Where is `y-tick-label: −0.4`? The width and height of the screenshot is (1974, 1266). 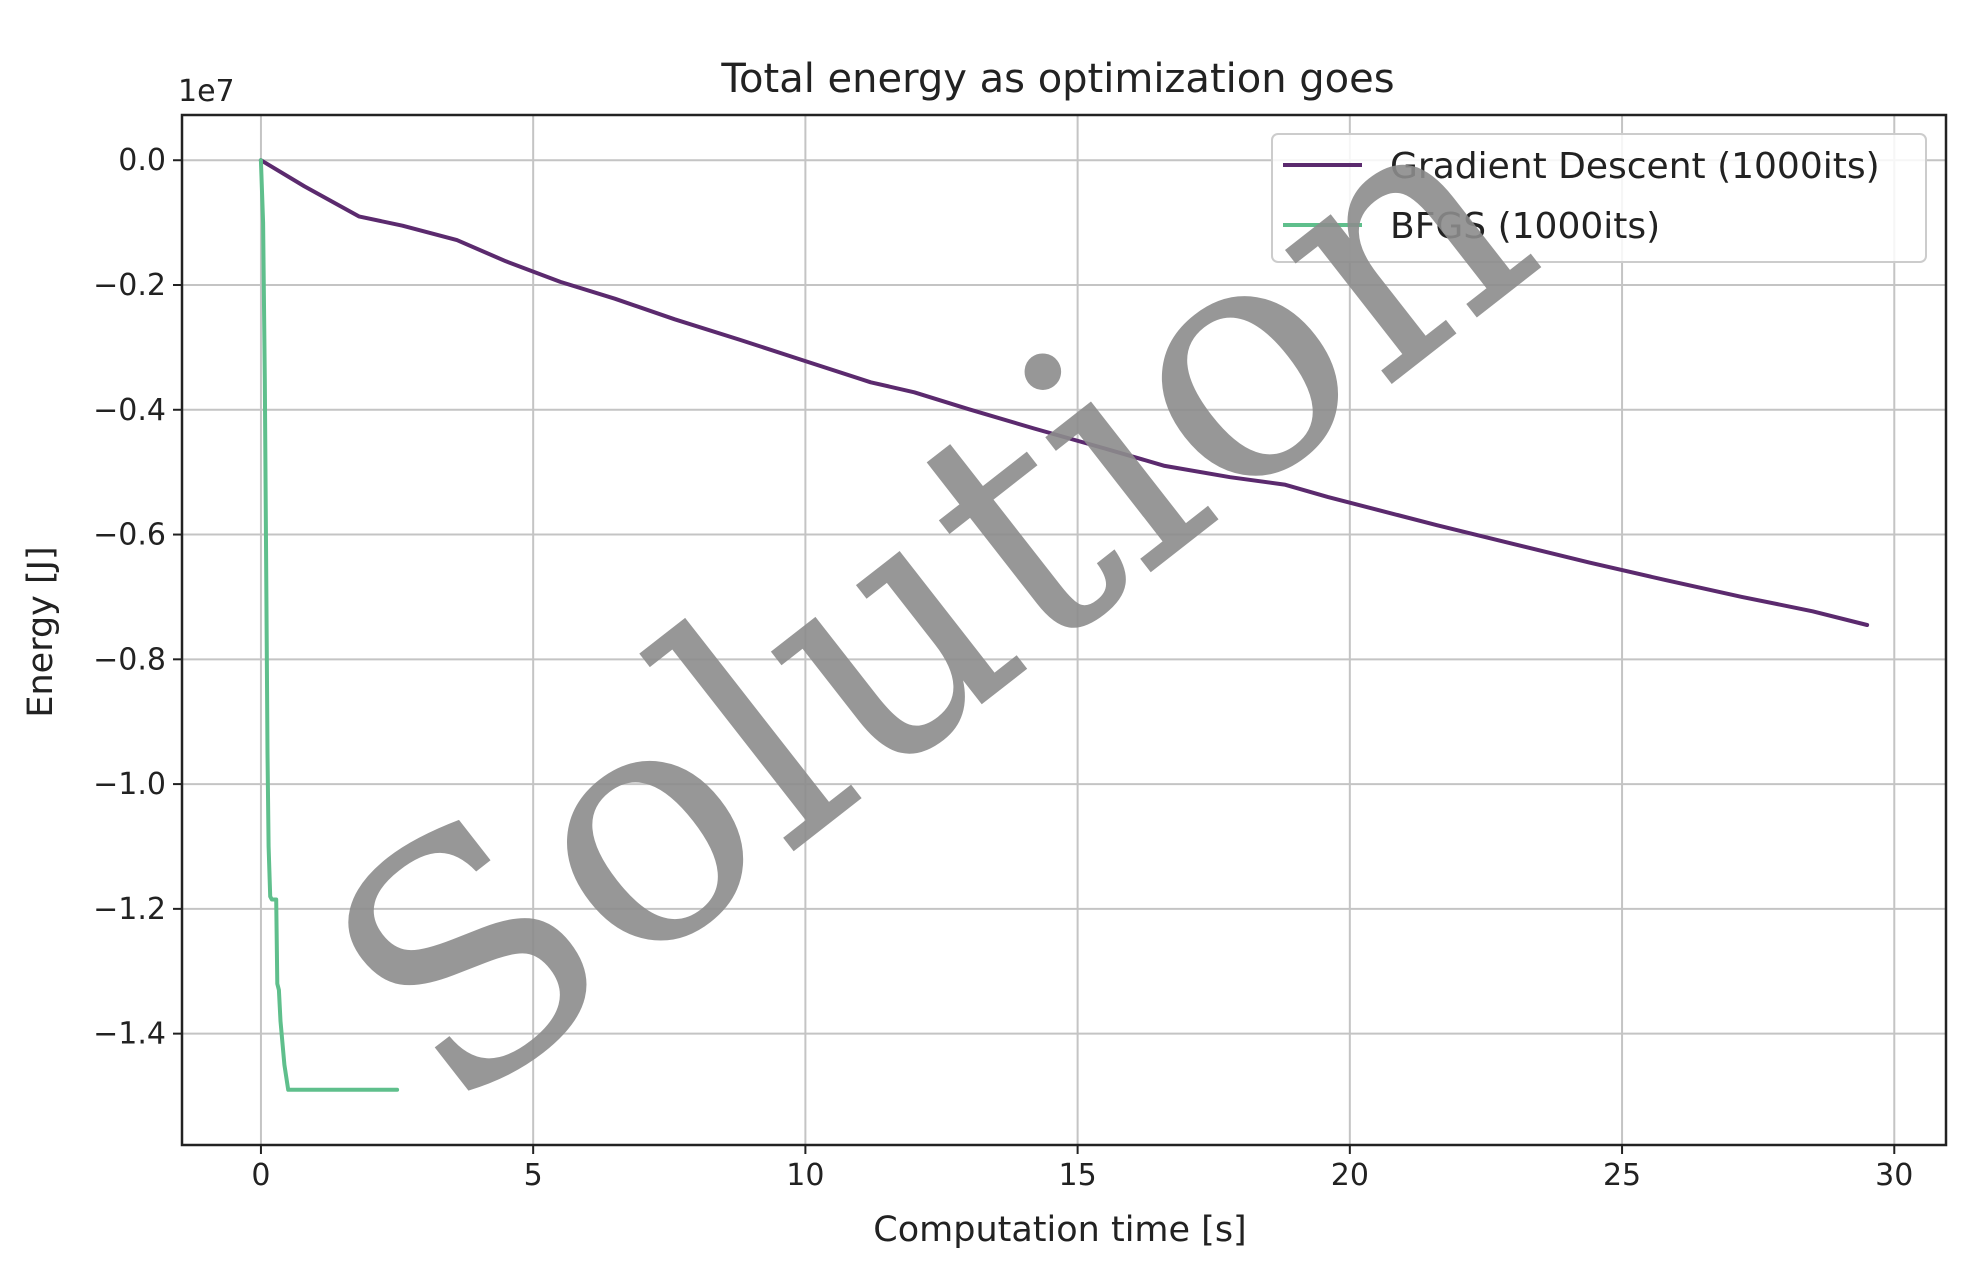
y-tick-label: −0.4 is located at coordinates (129, 410).